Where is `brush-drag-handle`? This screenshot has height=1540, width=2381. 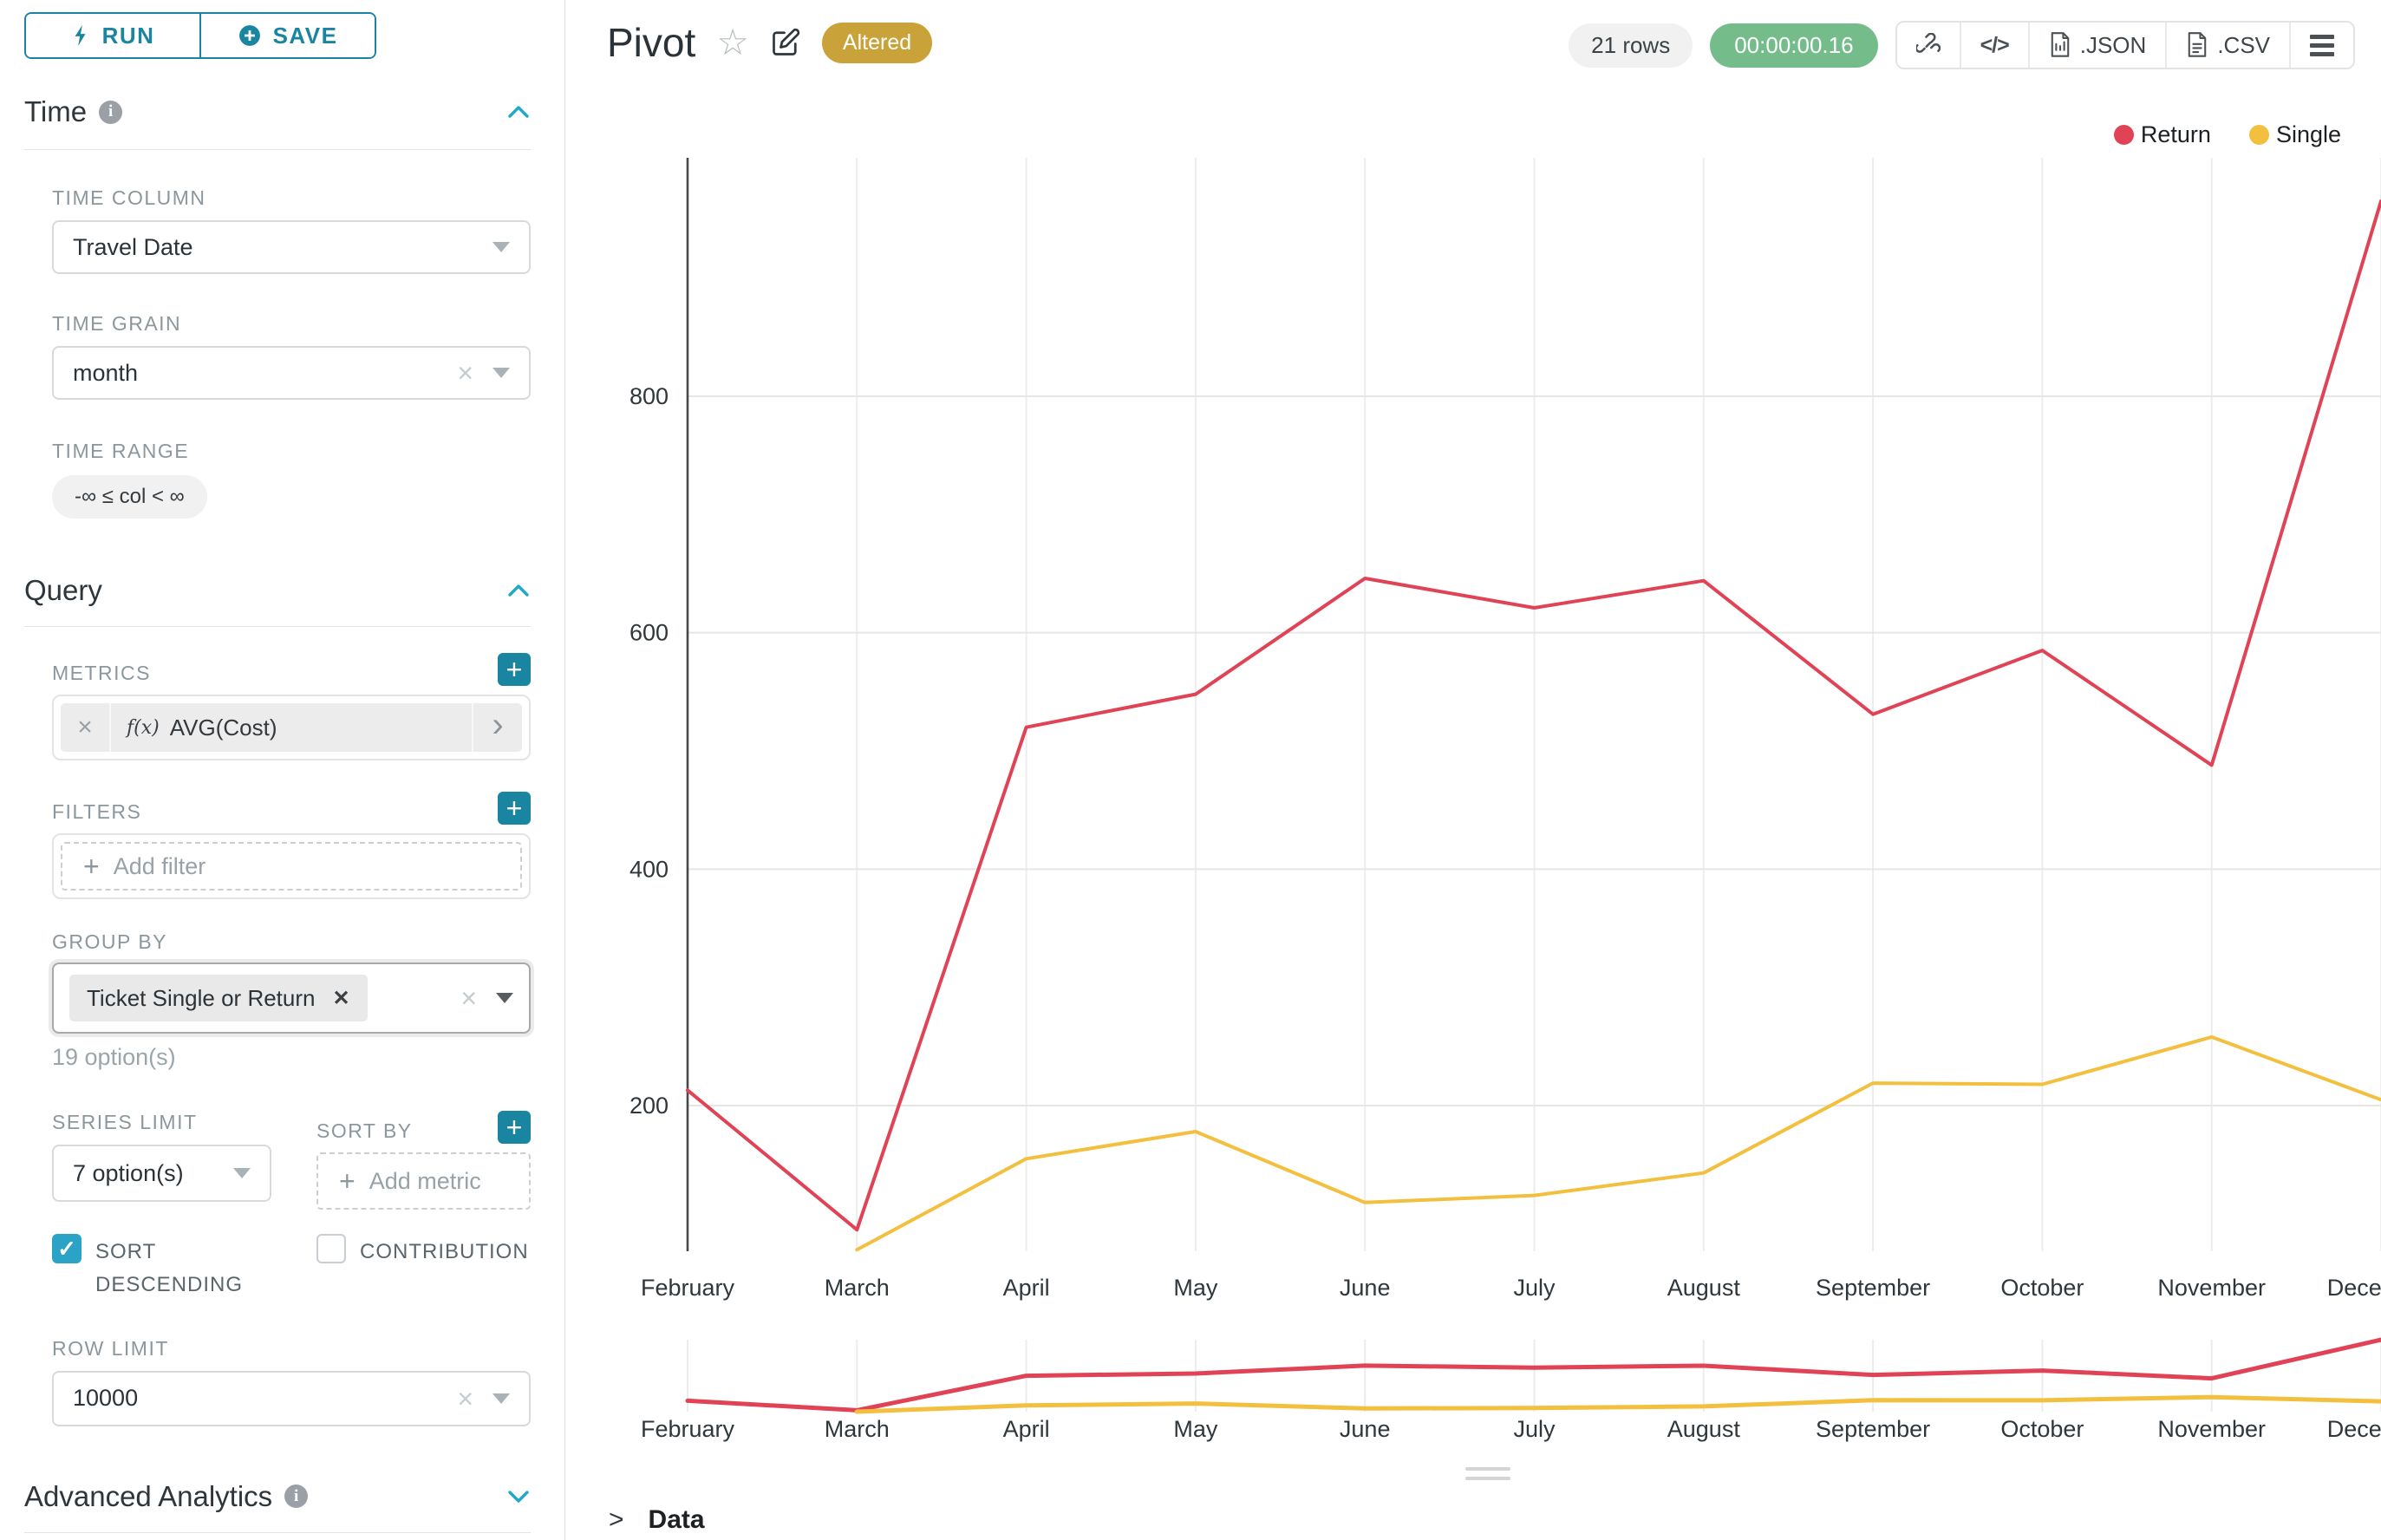
brush-drag-handle is located at coordinates (1487, 1473).